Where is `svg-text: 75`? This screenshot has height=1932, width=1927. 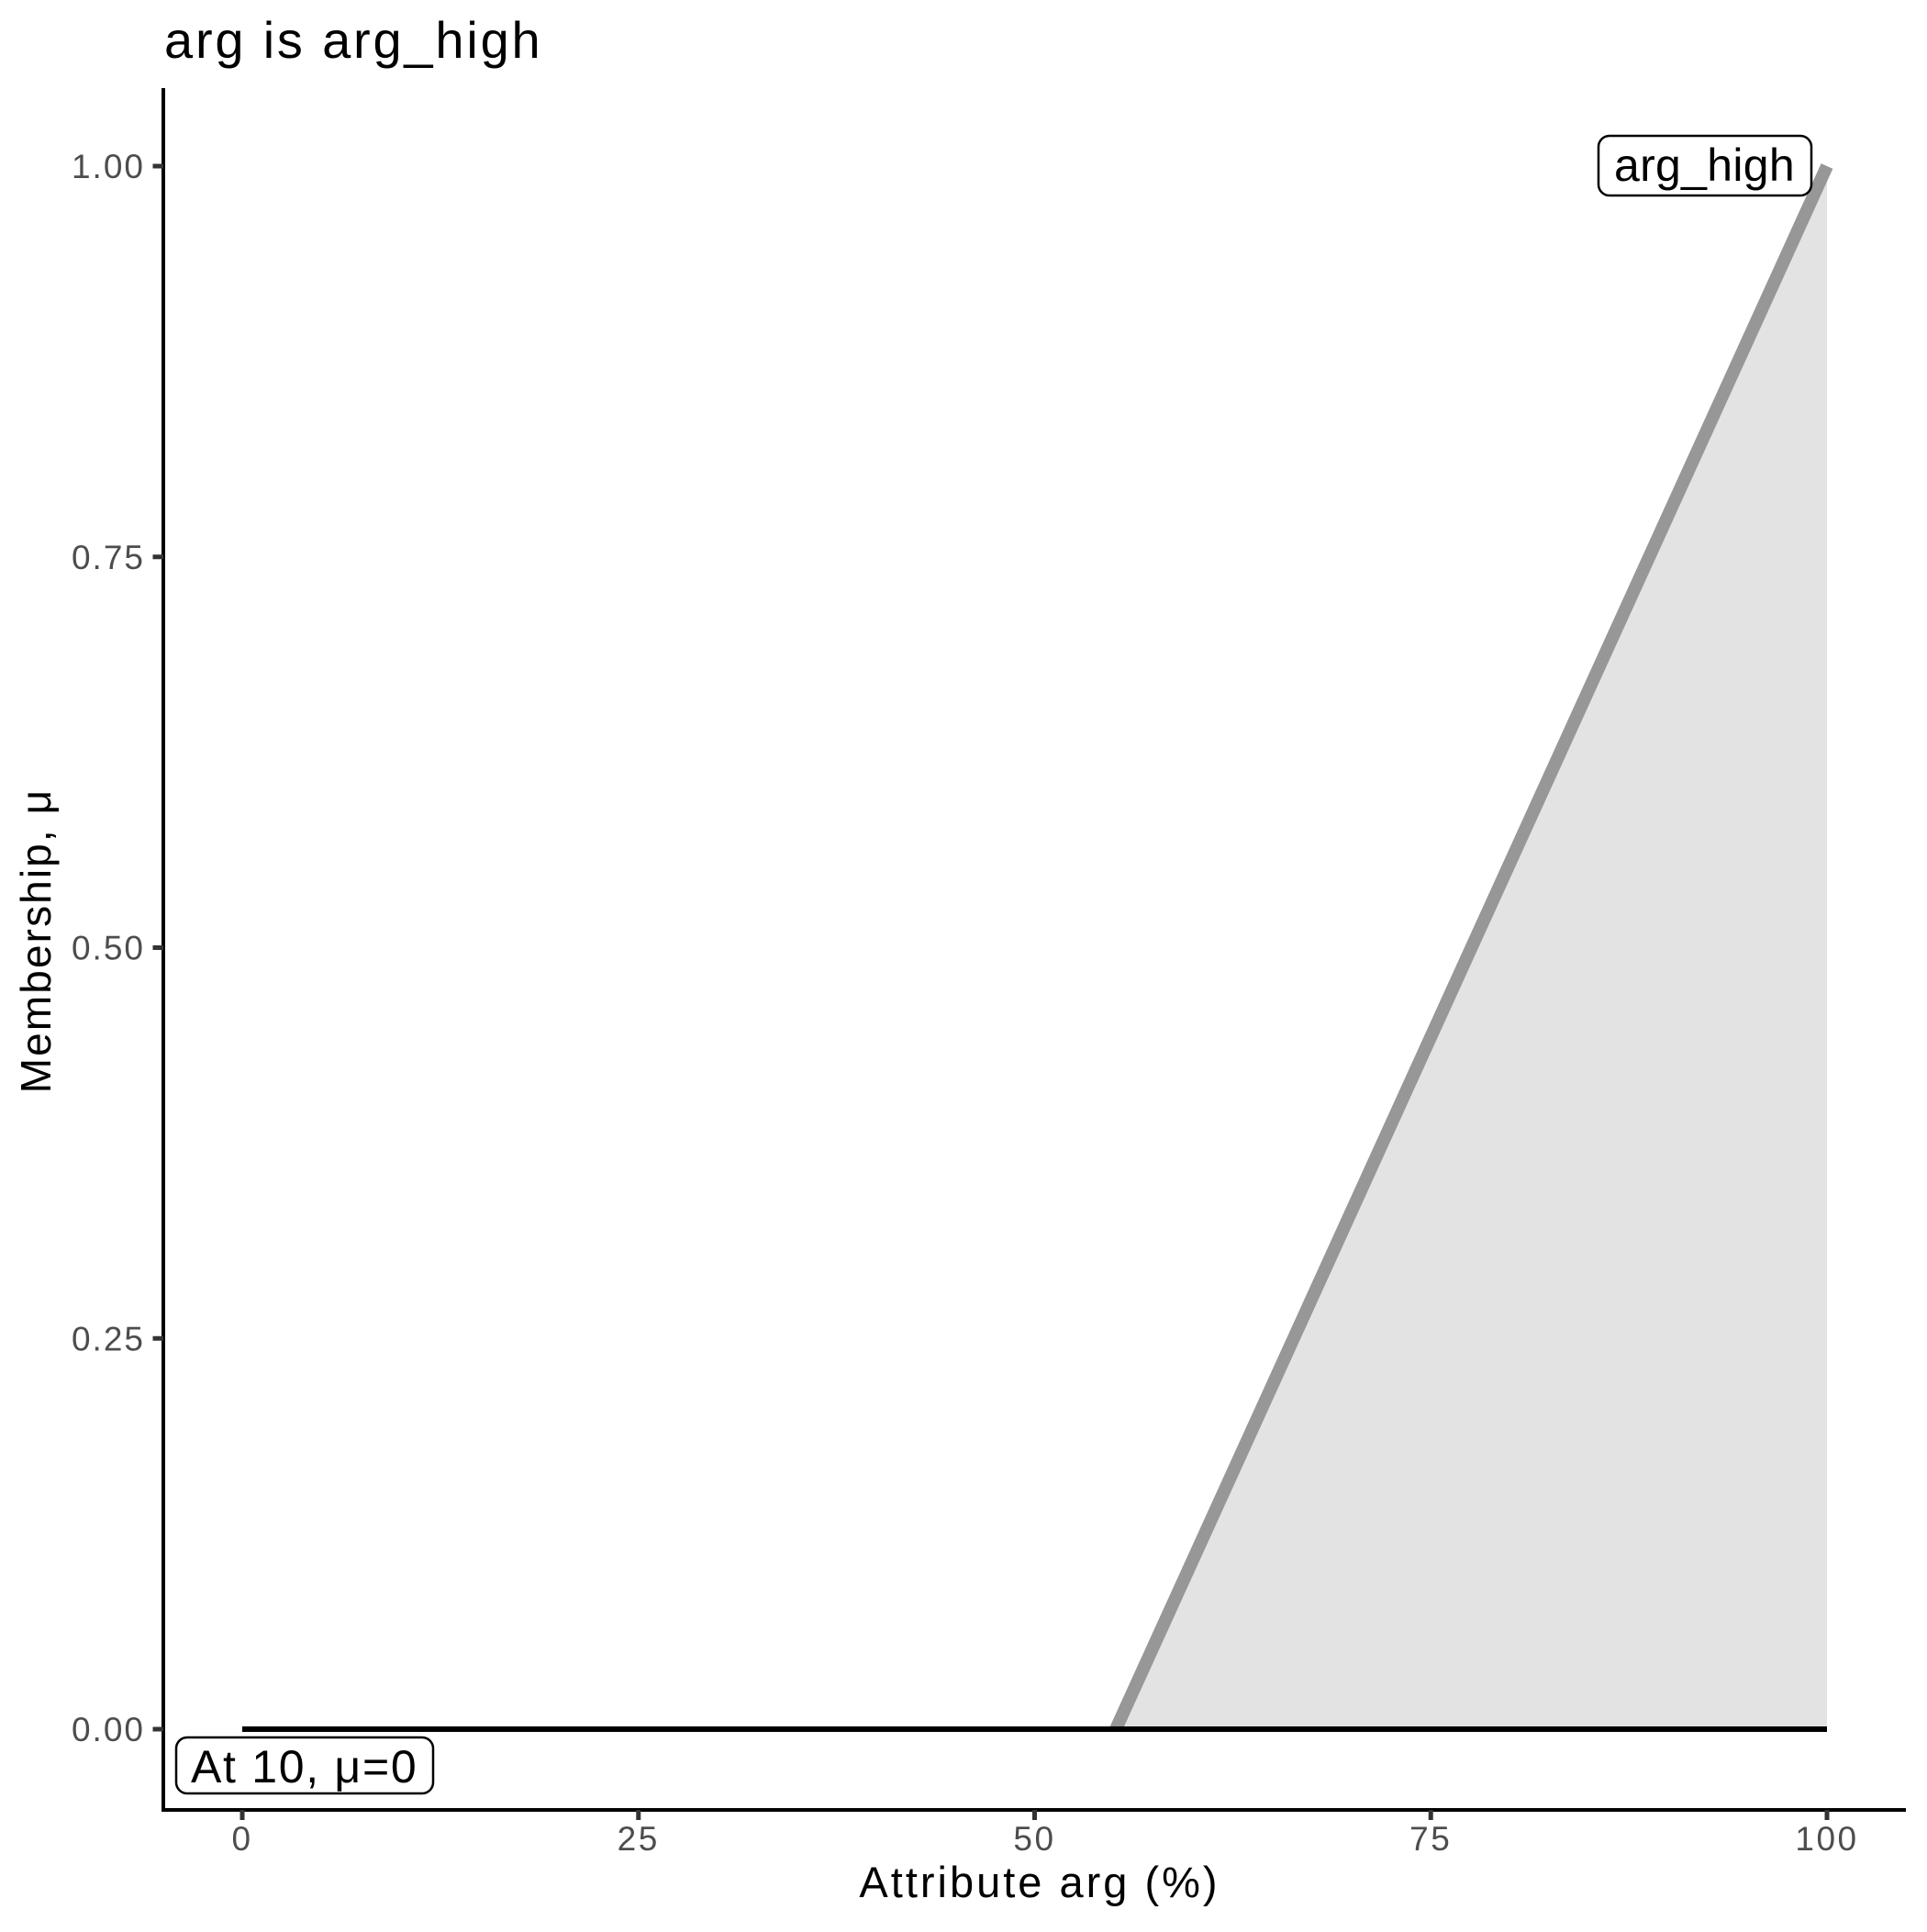
svg-text: 75 is located at coordinates (1430, 1839).